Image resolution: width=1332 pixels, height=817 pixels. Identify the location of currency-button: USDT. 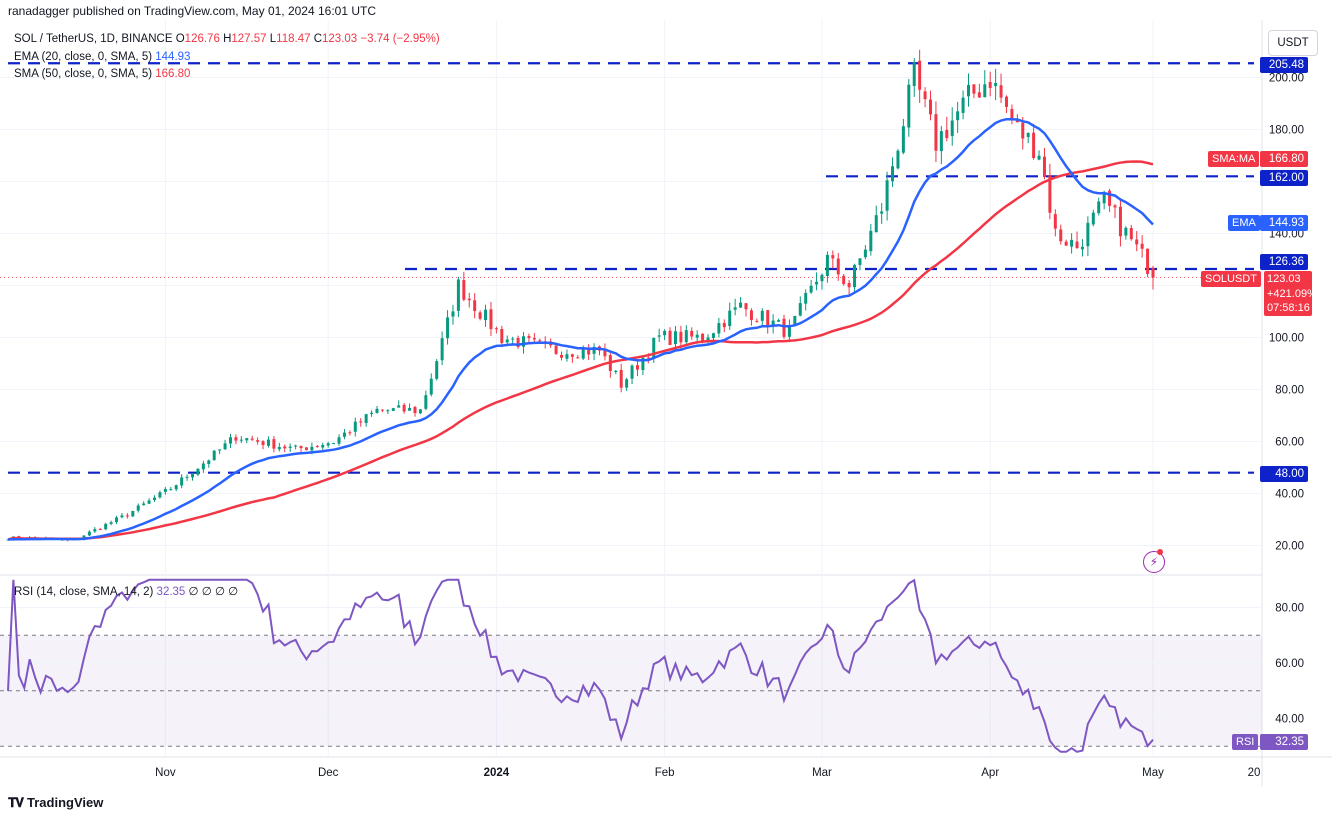
(1293, 43).